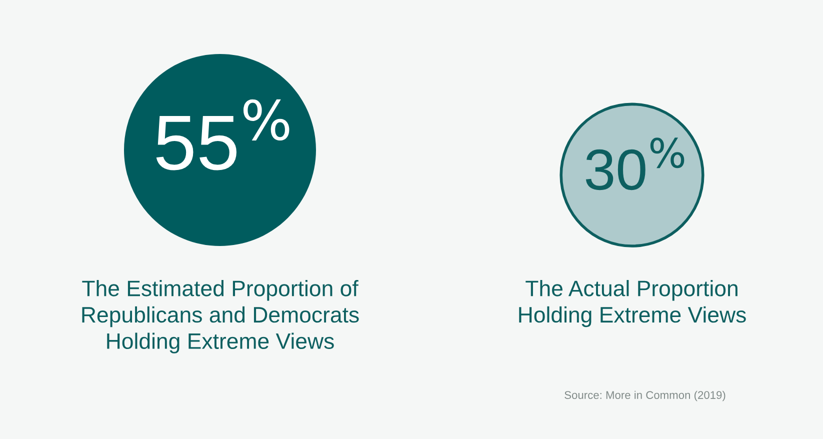 This screenshot has width=823, height=439. What do you see at coordinates (223, 134) in the screenshot?
I see `data-label: 55$^{%}$` at bounding box center [223, 134].